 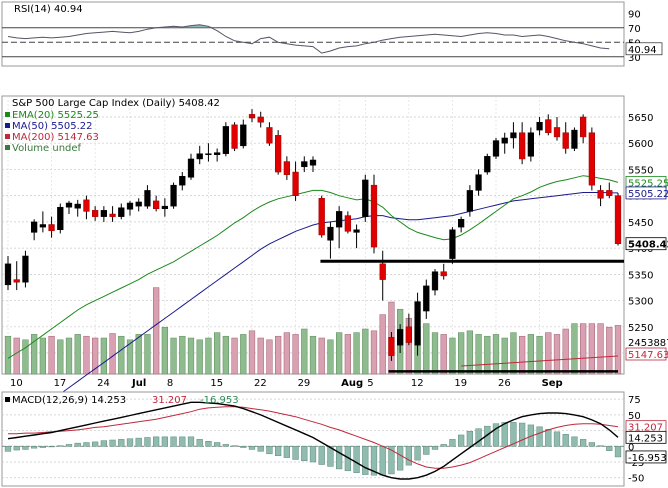 I want to click on macd-legend-signal: 31.207, so click(x=169, y=400).